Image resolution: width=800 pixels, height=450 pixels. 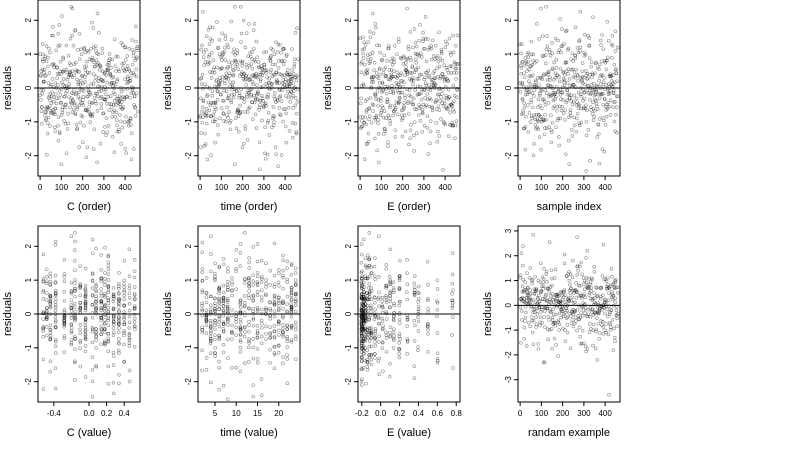 I want to click on y-tick-label: 1, so click(x=348, y=279).